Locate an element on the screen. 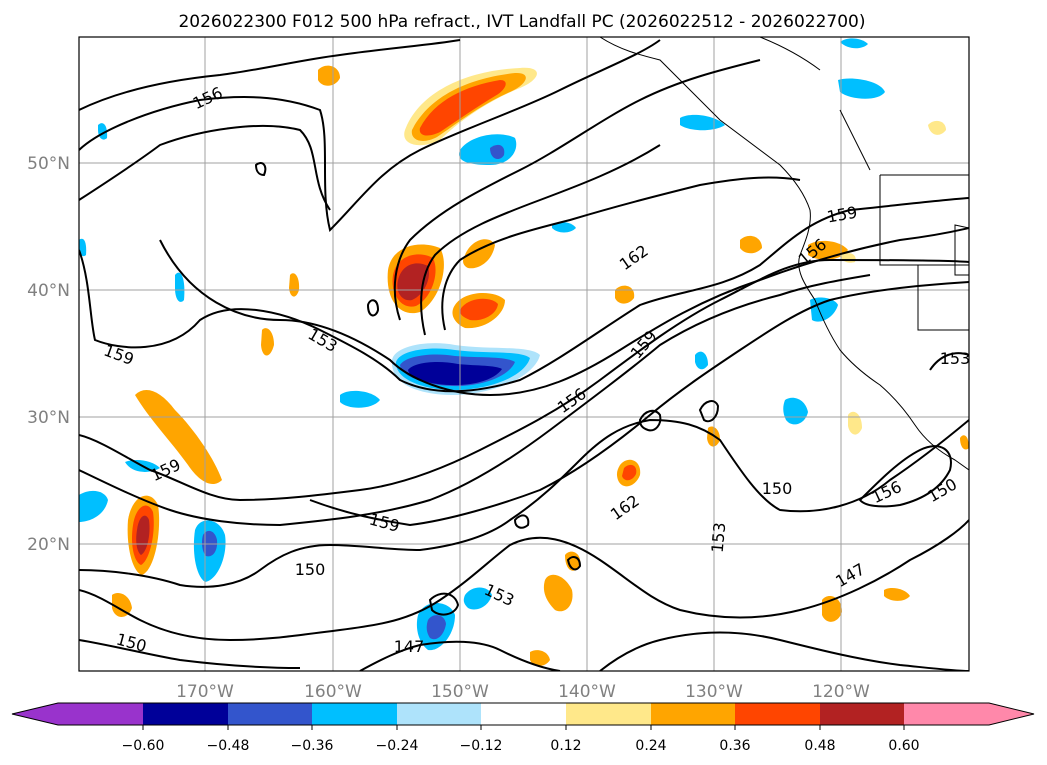  lat-label: 50°N is located at coordinates (48, 164).